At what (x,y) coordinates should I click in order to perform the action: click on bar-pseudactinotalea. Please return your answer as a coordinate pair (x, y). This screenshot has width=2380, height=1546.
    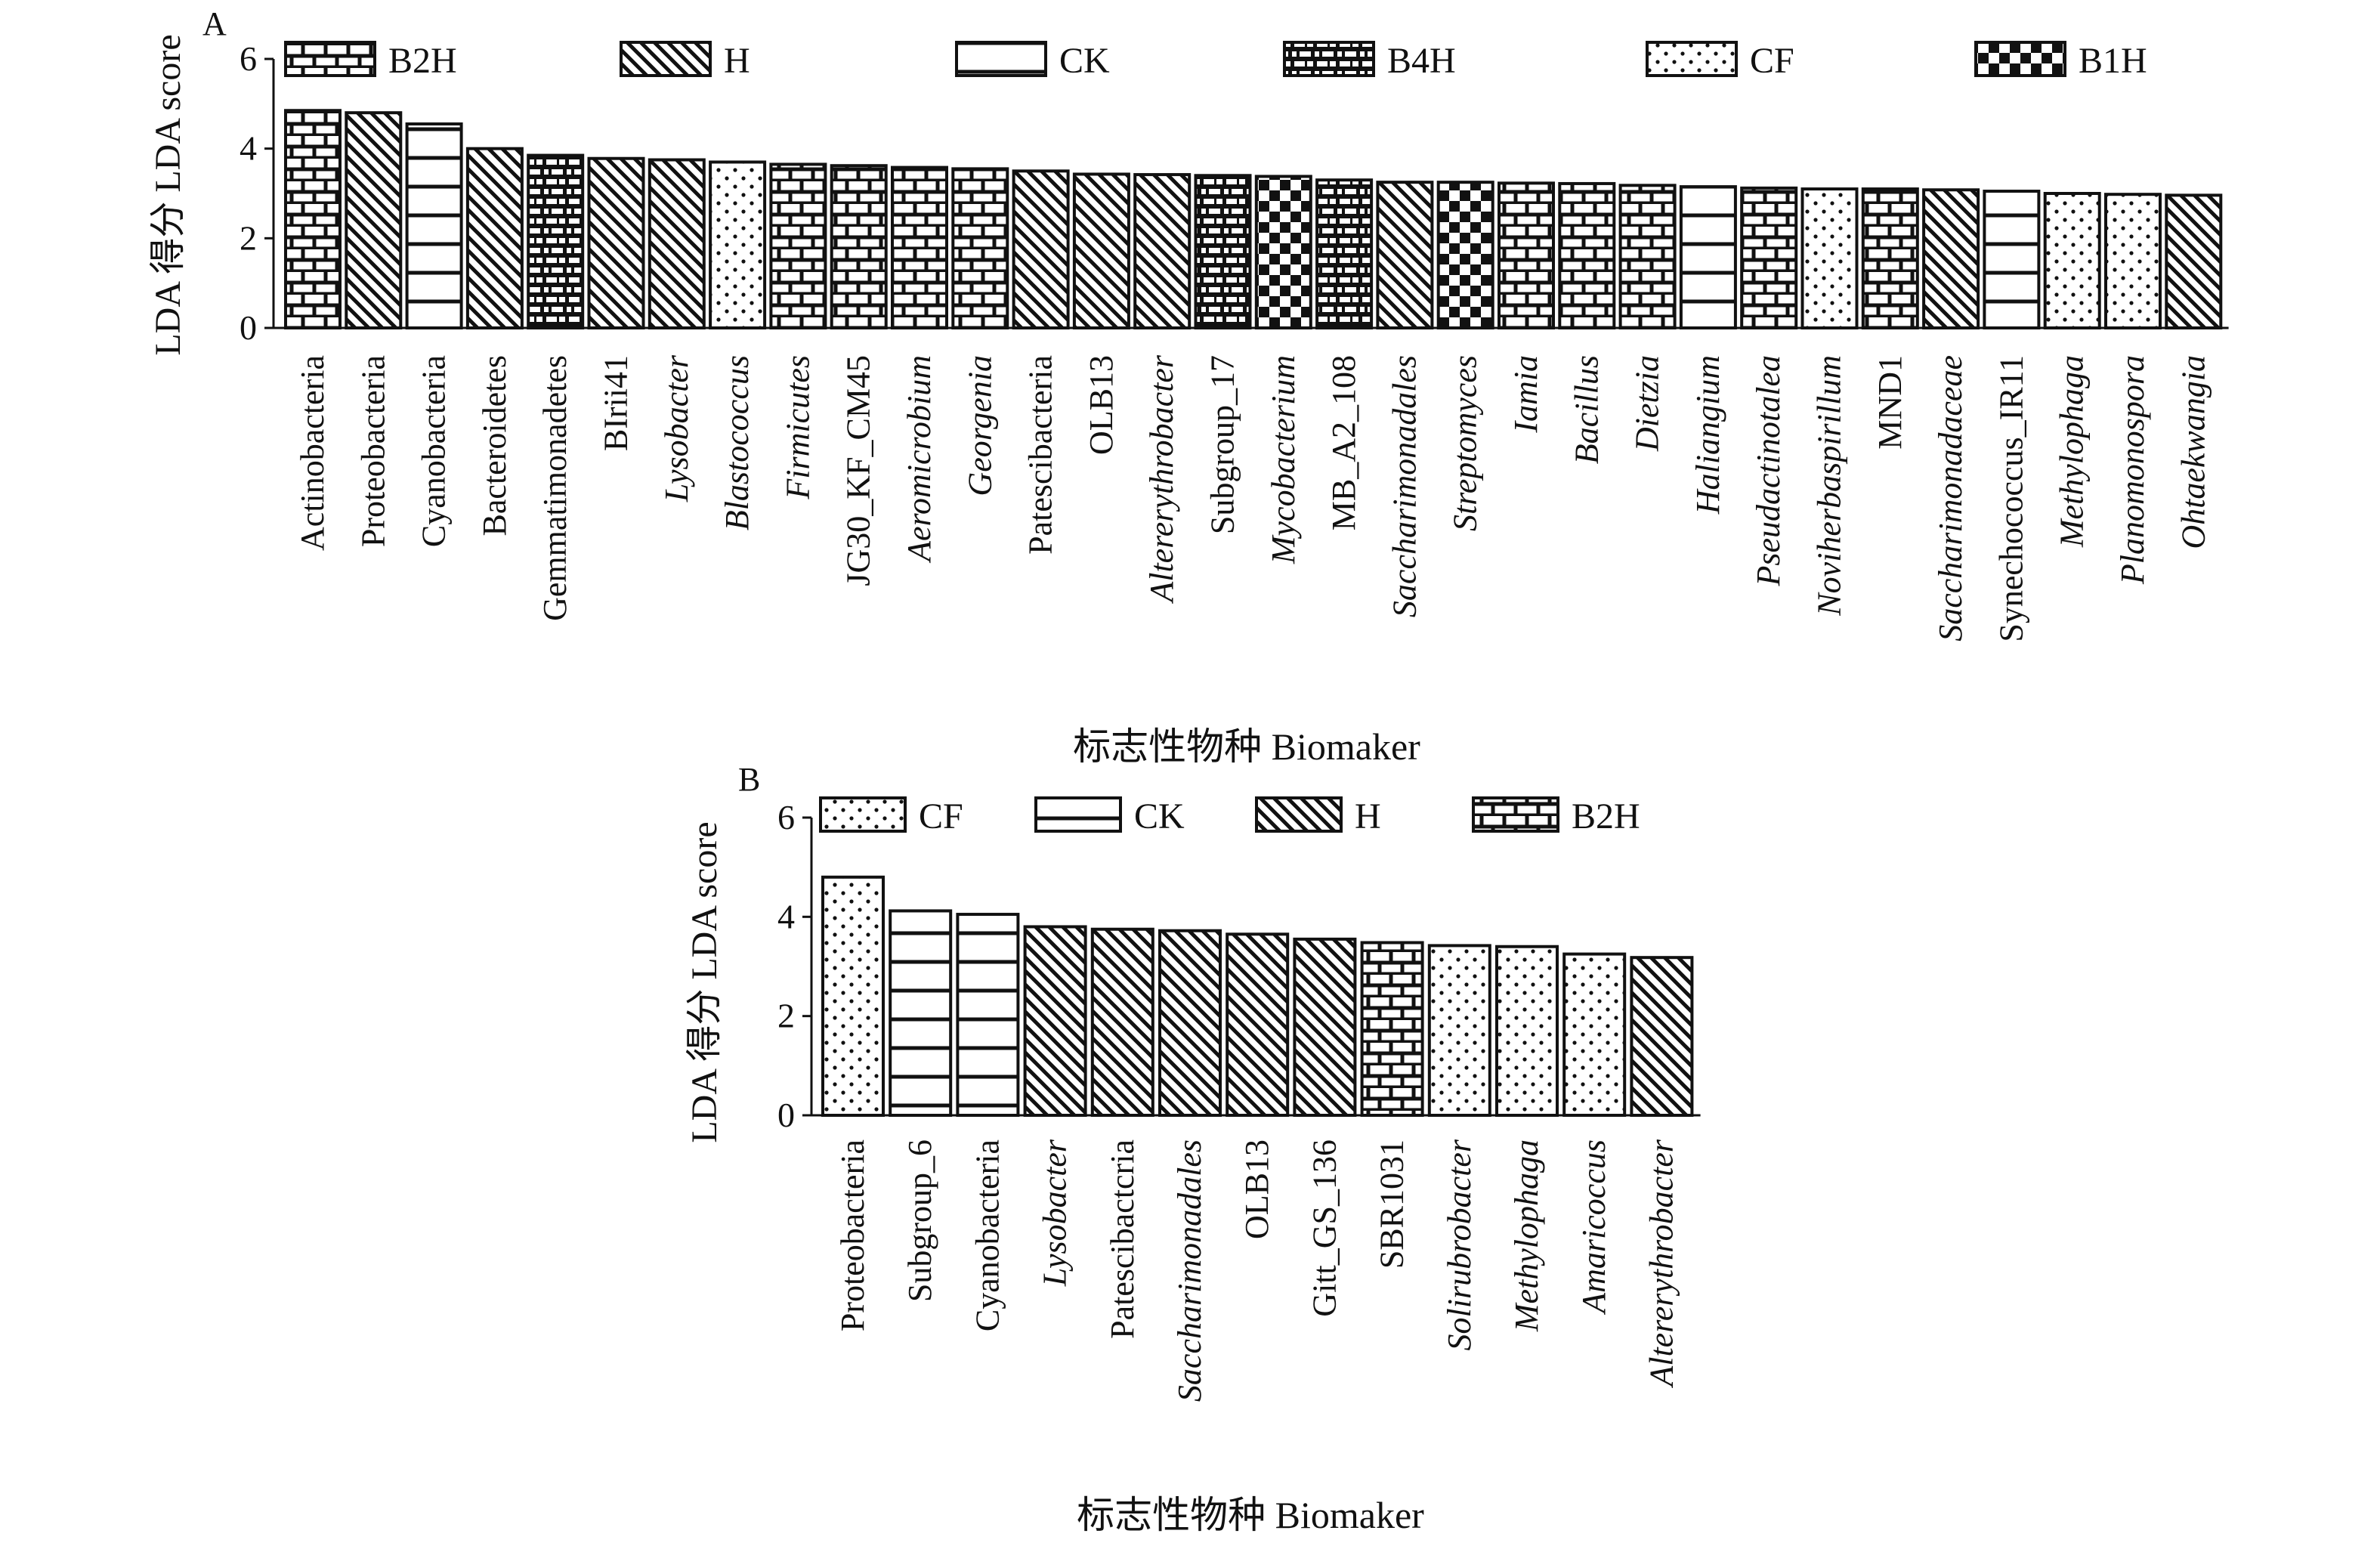
    Looking at the image, I should click on (1769, 257).